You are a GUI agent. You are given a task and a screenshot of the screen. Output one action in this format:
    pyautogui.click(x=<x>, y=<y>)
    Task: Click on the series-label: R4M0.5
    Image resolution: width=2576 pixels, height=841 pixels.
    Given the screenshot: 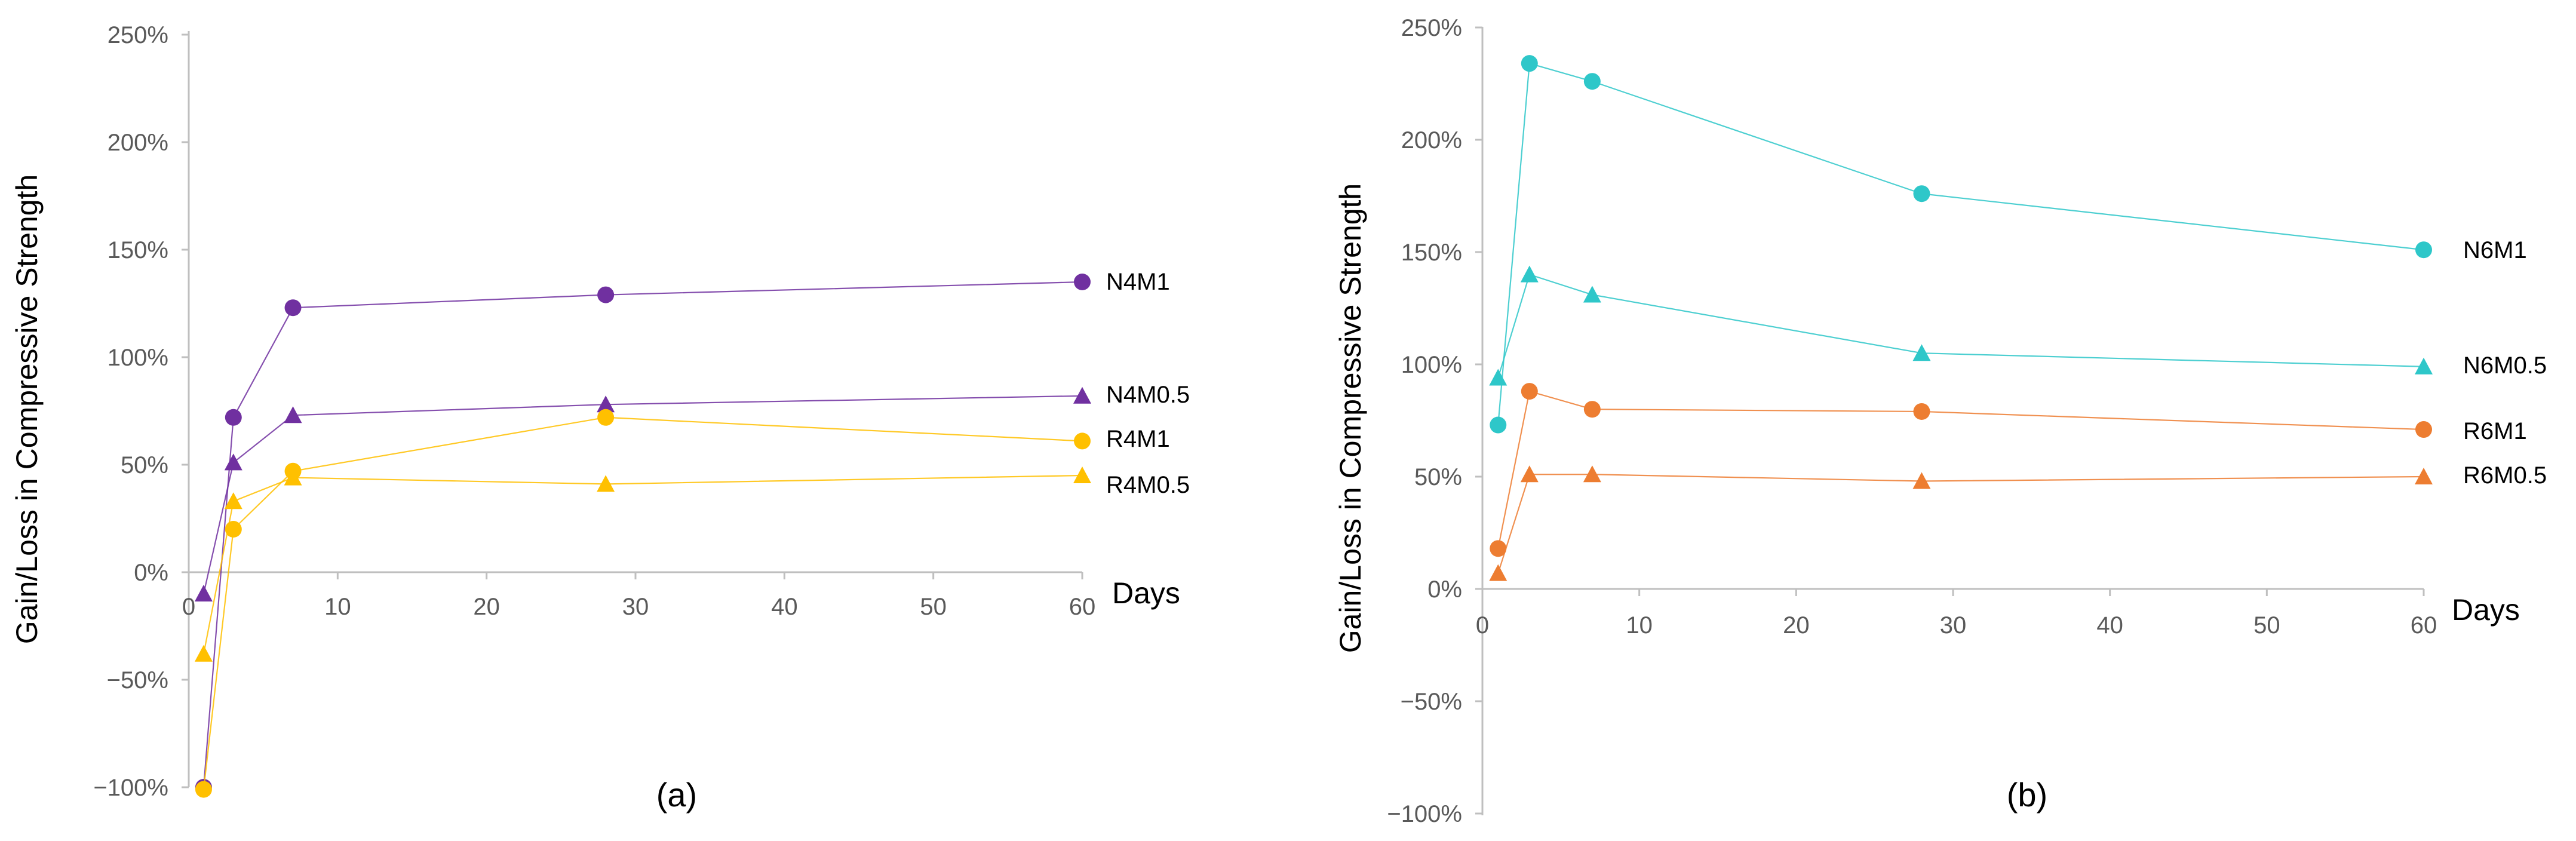 What is the action you would take?
    pyautogui.click(x=1148, y=485)
    